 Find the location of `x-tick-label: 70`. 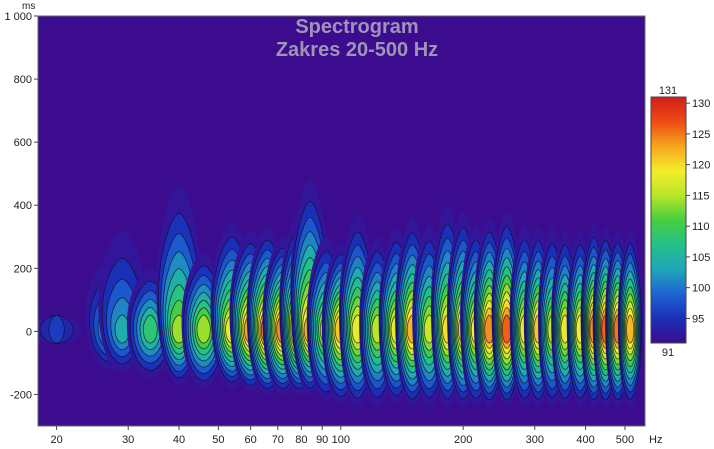

x-tick-label: 70 is located at coordinates (278, 440).